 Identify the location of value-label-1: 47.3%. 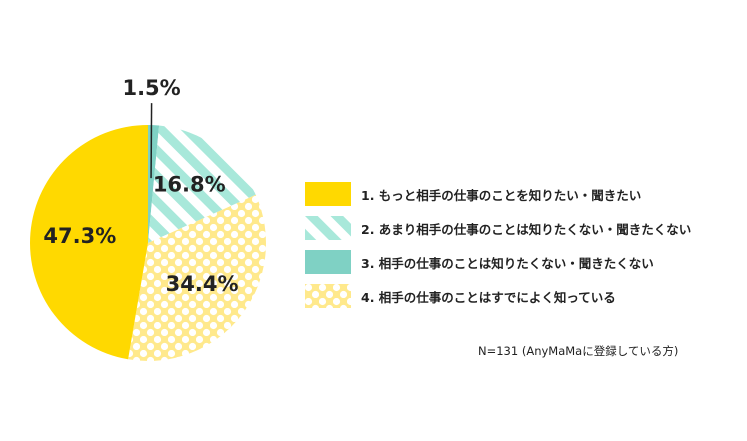
(79, 236).